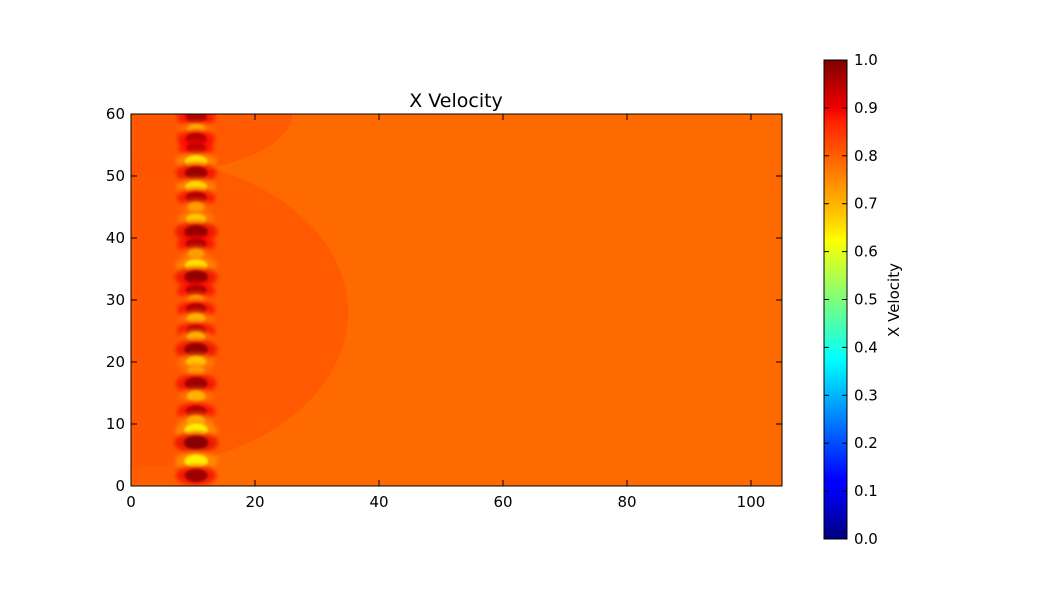  What do you see at coordinates (866, 300) in the screenshot?
I see `colorbar-tick-label: 0.5` at bounding box center [866, 300].